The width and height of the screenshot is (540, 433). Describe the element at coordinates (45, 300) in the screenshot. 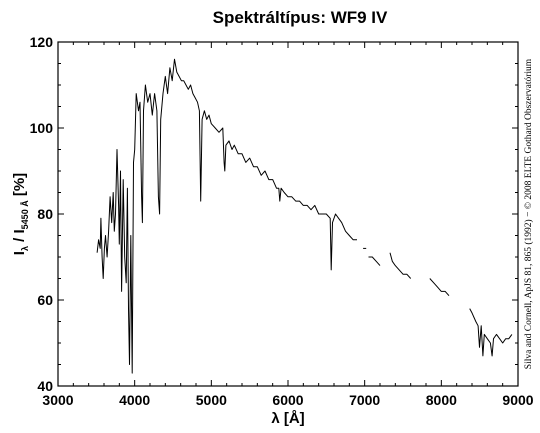

I see `y-tick-label: 60` at that location.